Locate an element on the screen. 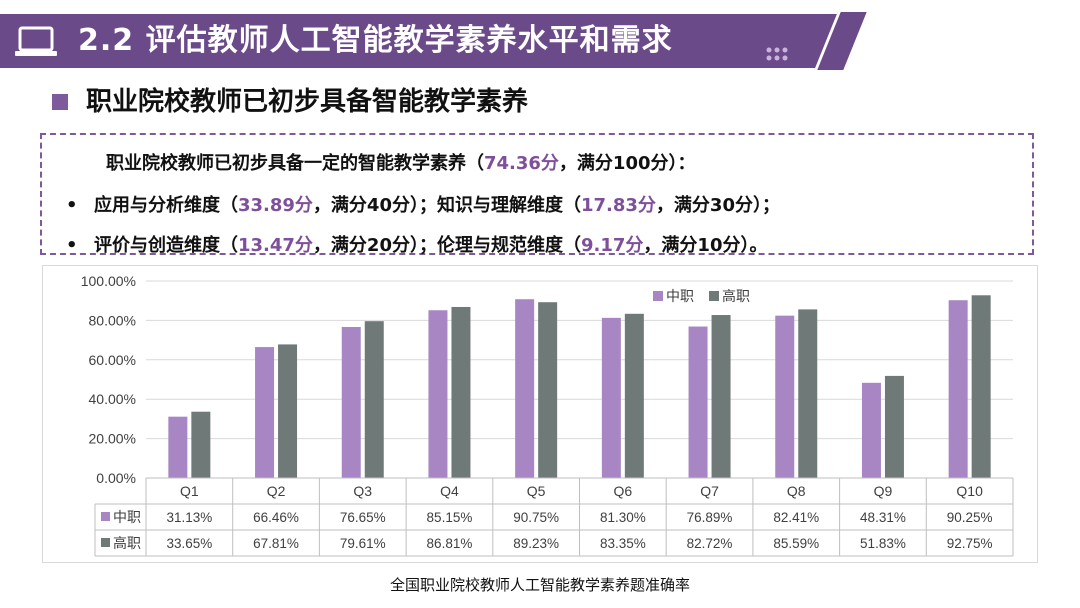  summary-score: 9.17分 is located at coordinates (612, 245).